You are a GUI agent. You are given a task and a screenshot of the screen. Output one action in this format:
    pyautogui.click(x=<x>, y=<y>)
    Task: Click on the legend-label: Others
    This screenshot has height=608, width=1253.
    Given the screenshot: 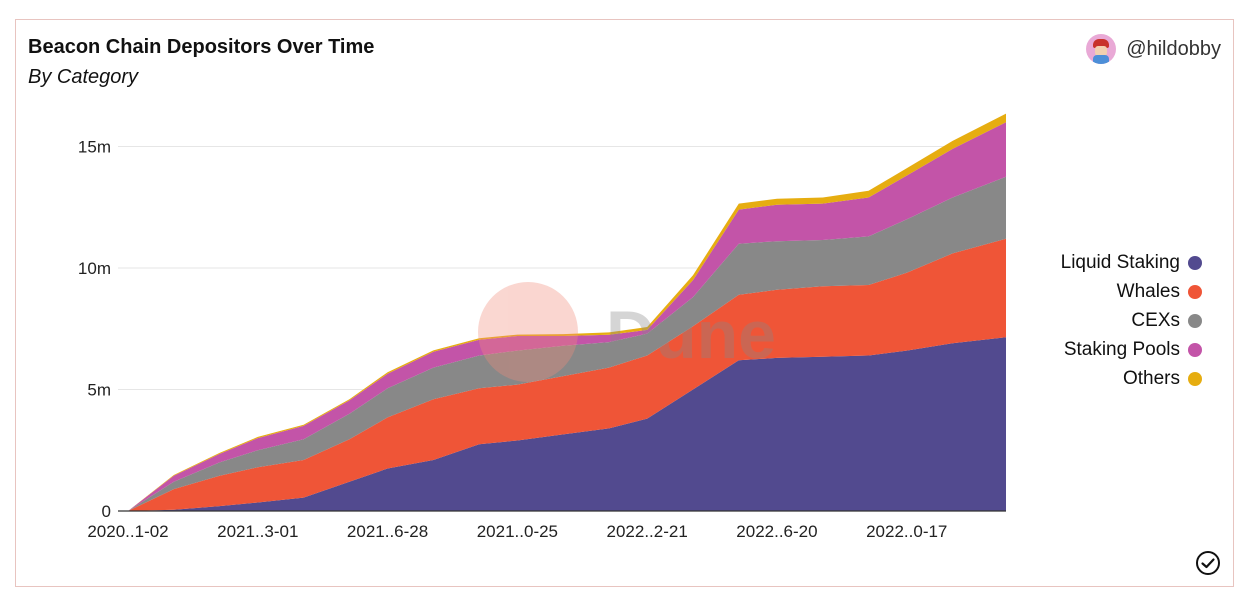 What is the action you would take?
    pyautogui.click(x=1151, y=378)
    